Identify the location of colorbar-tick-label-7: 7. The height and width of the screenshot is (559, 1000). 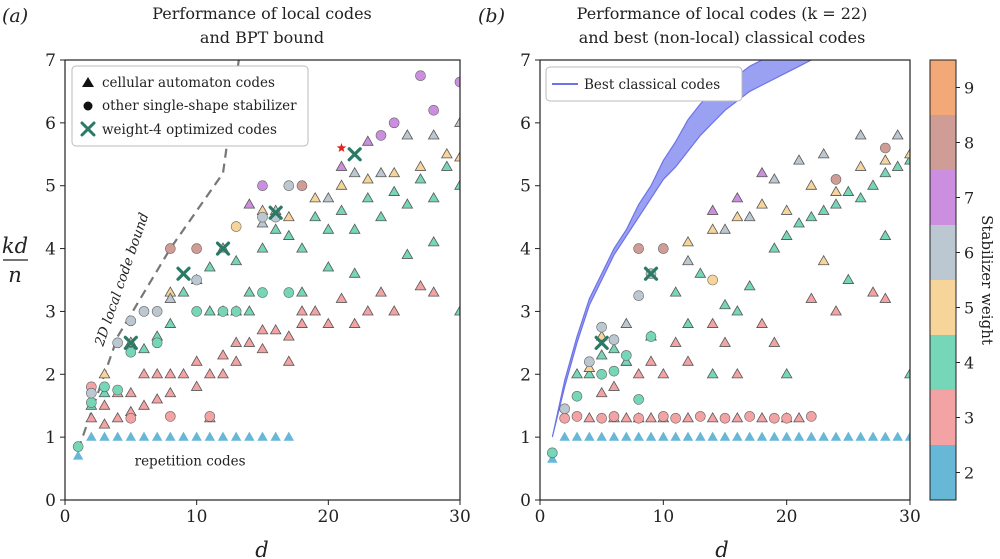
(969, 198).